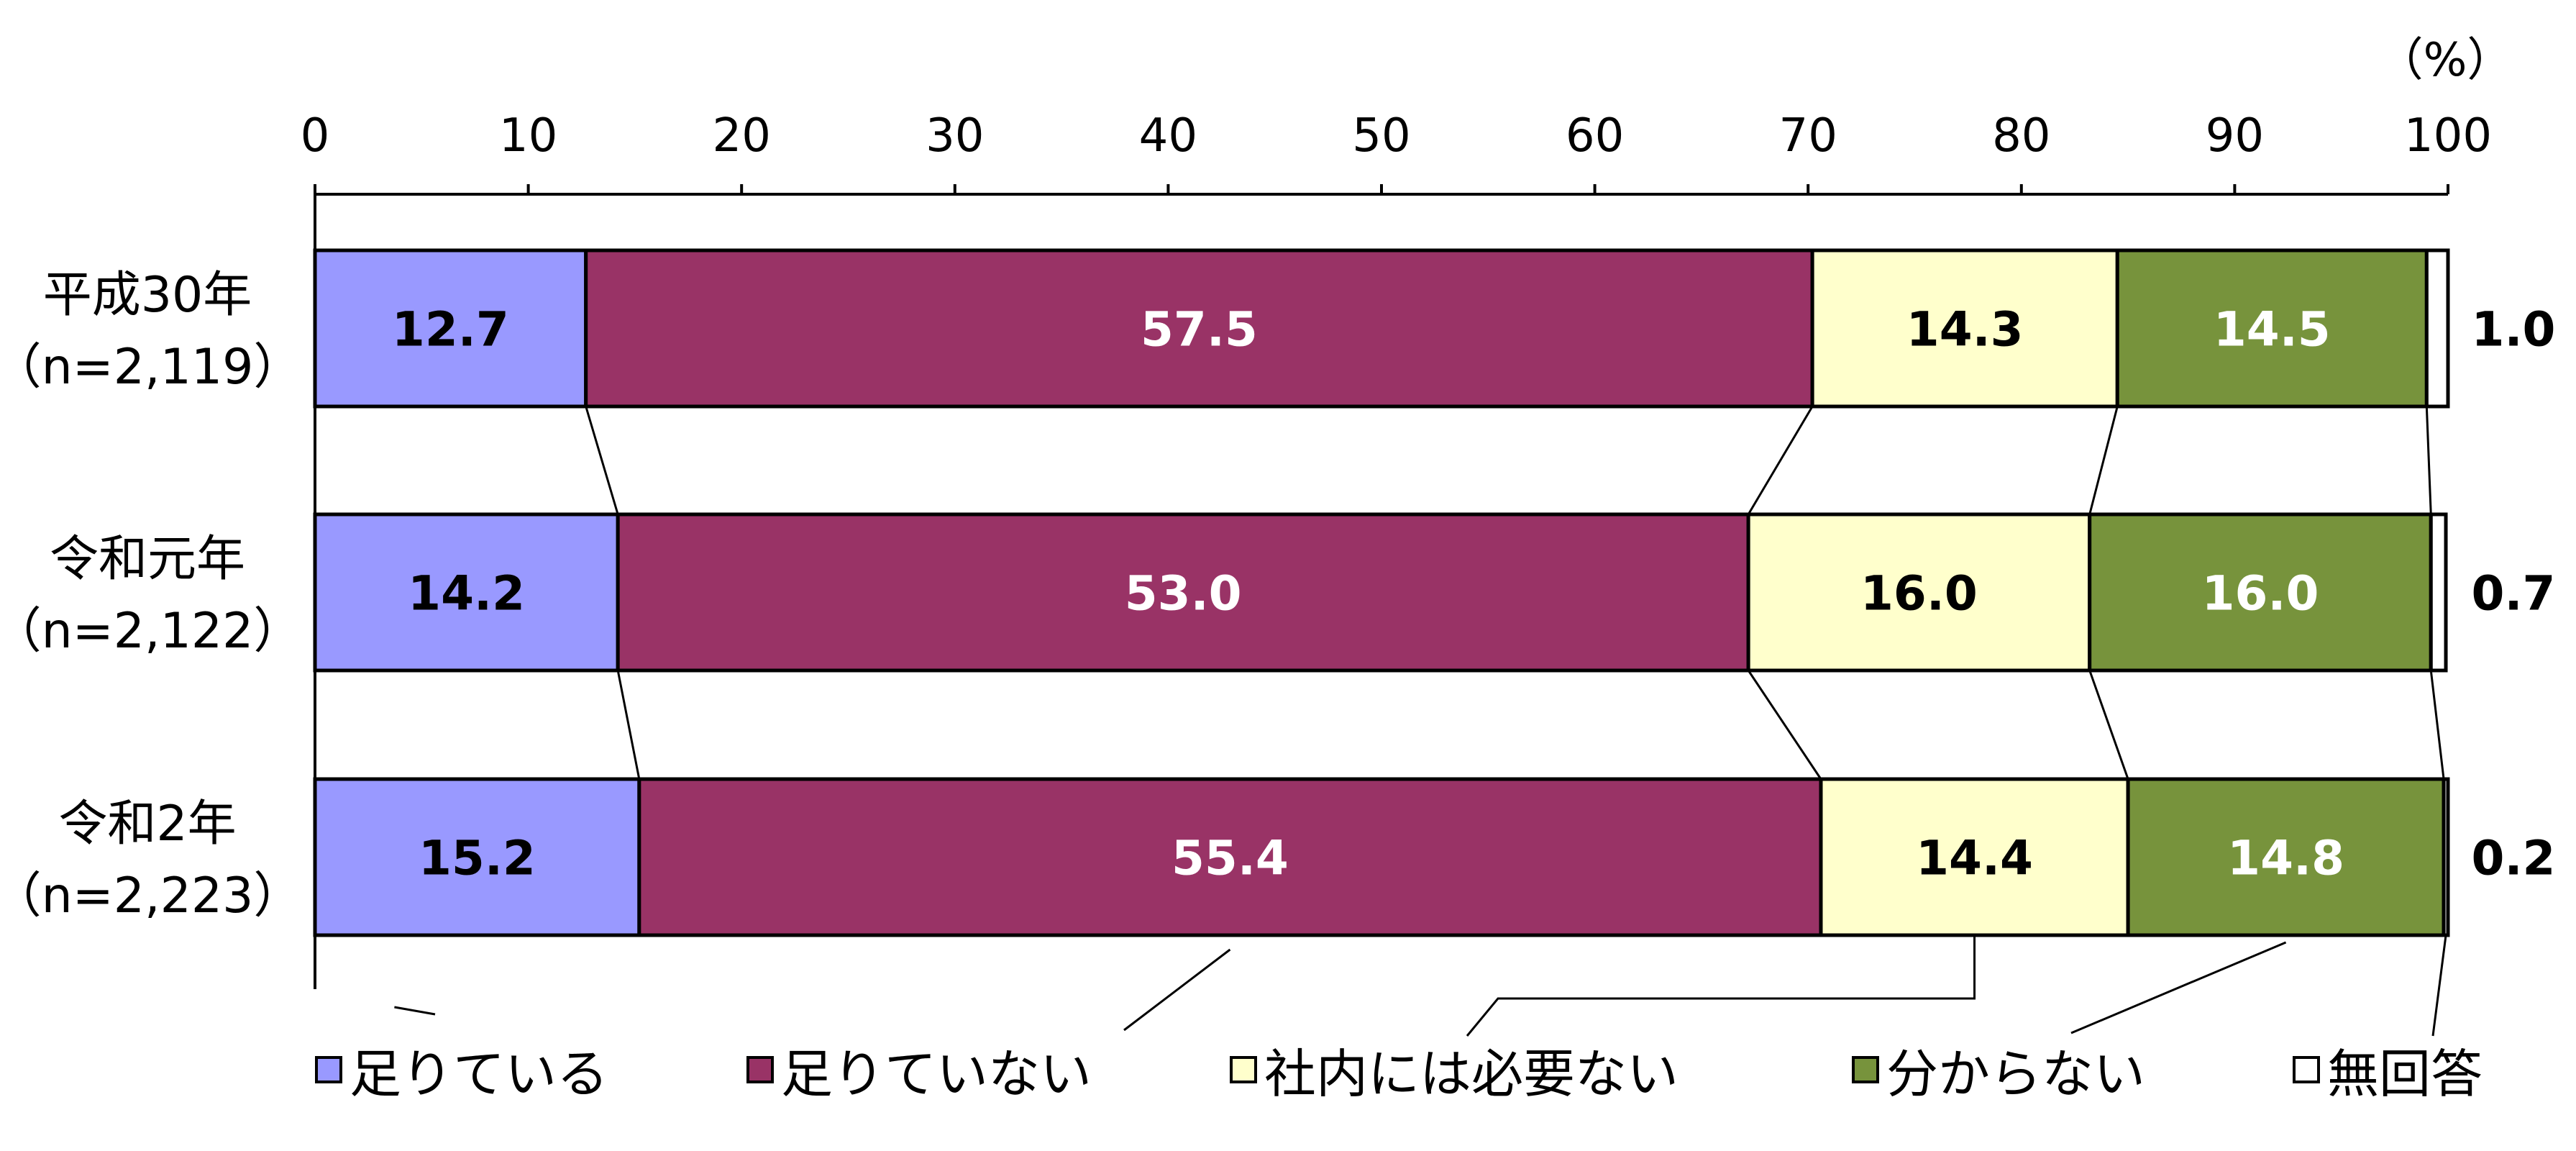 The height and width of the screenshot is (1151, 2576). Describe the element at coordinates (2514, 858) in the screenshot. I see `data-label: 0.2` at that location.